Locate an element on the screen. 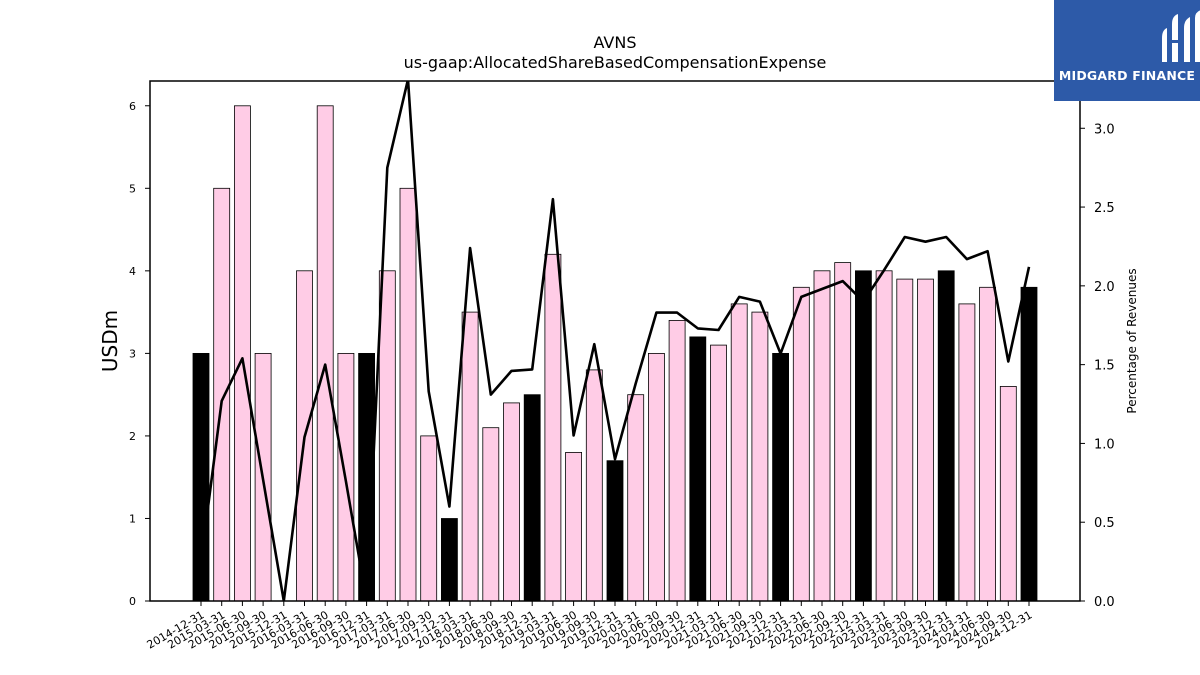 The height and width of the screenshot is (675, 1200). y-tick-label: 1 is located at coordinates (132, 518).